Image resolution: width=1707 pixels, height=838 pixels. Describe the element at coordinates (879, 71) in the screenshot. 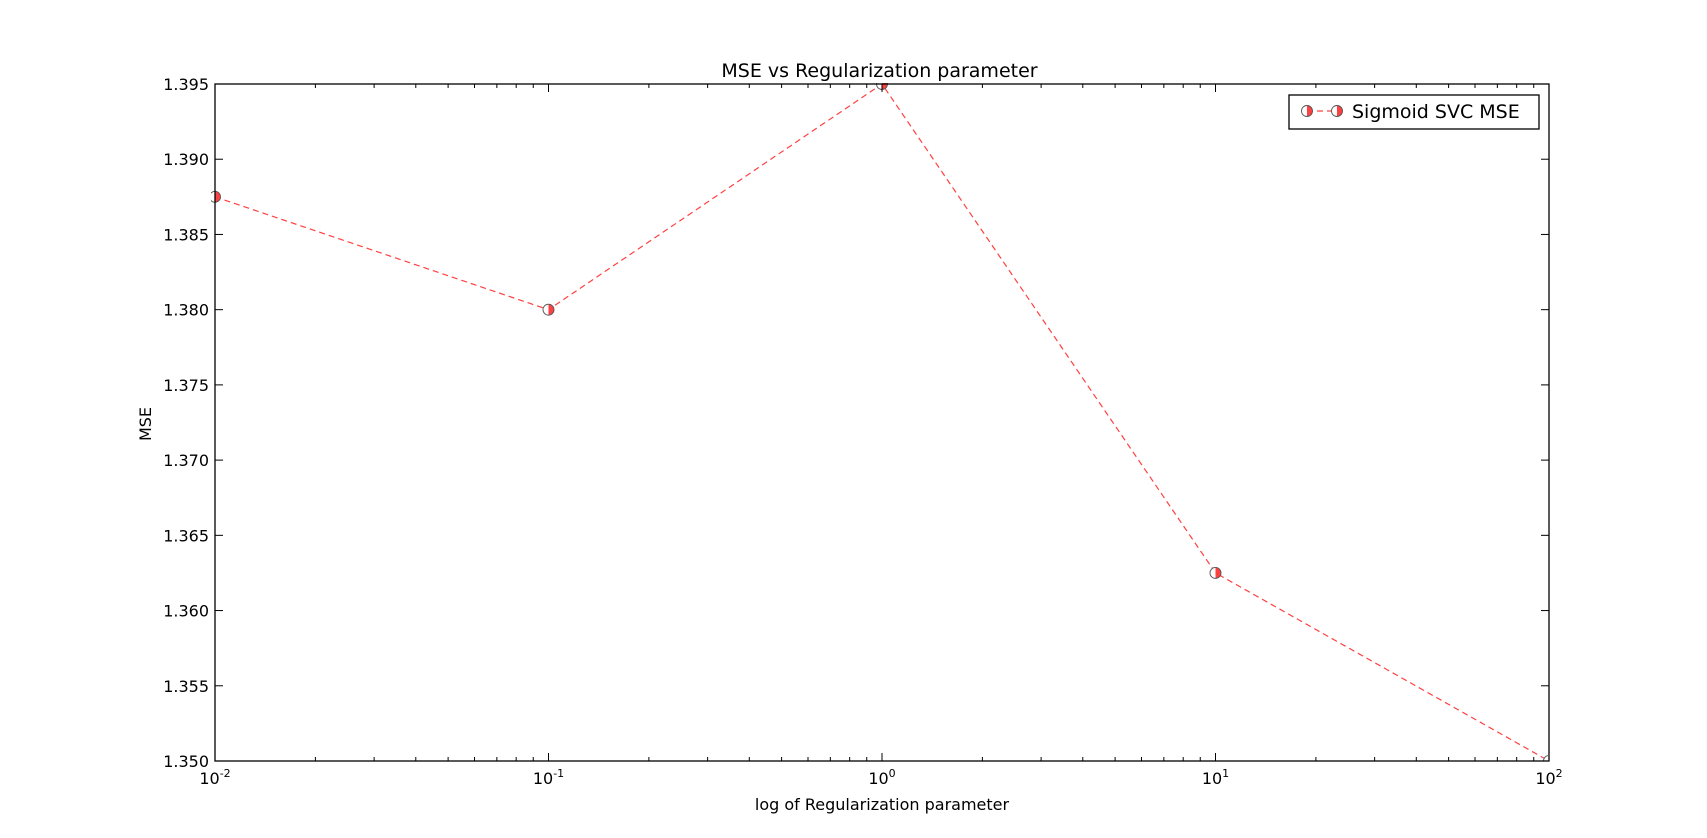

I see `chart-title: MSE vs Regularization parameter` at that location.